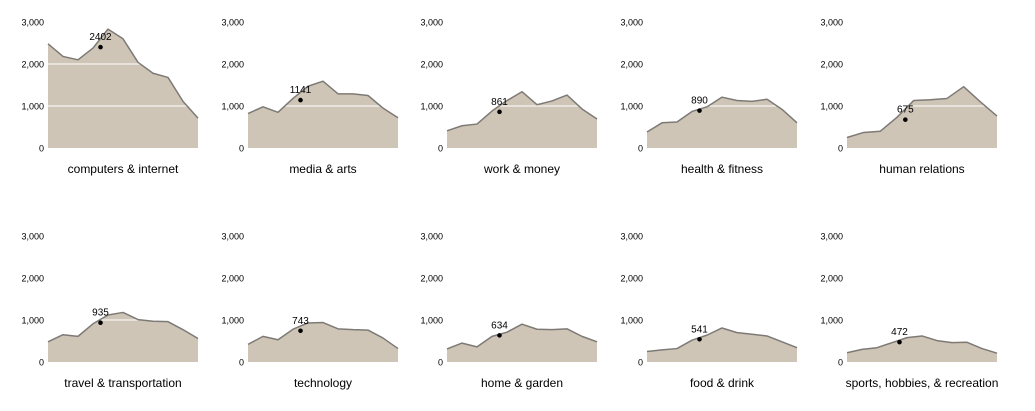  Describe the element at coordinates (905, 110) in the screenshot. I see `data-label: 675` at that location.